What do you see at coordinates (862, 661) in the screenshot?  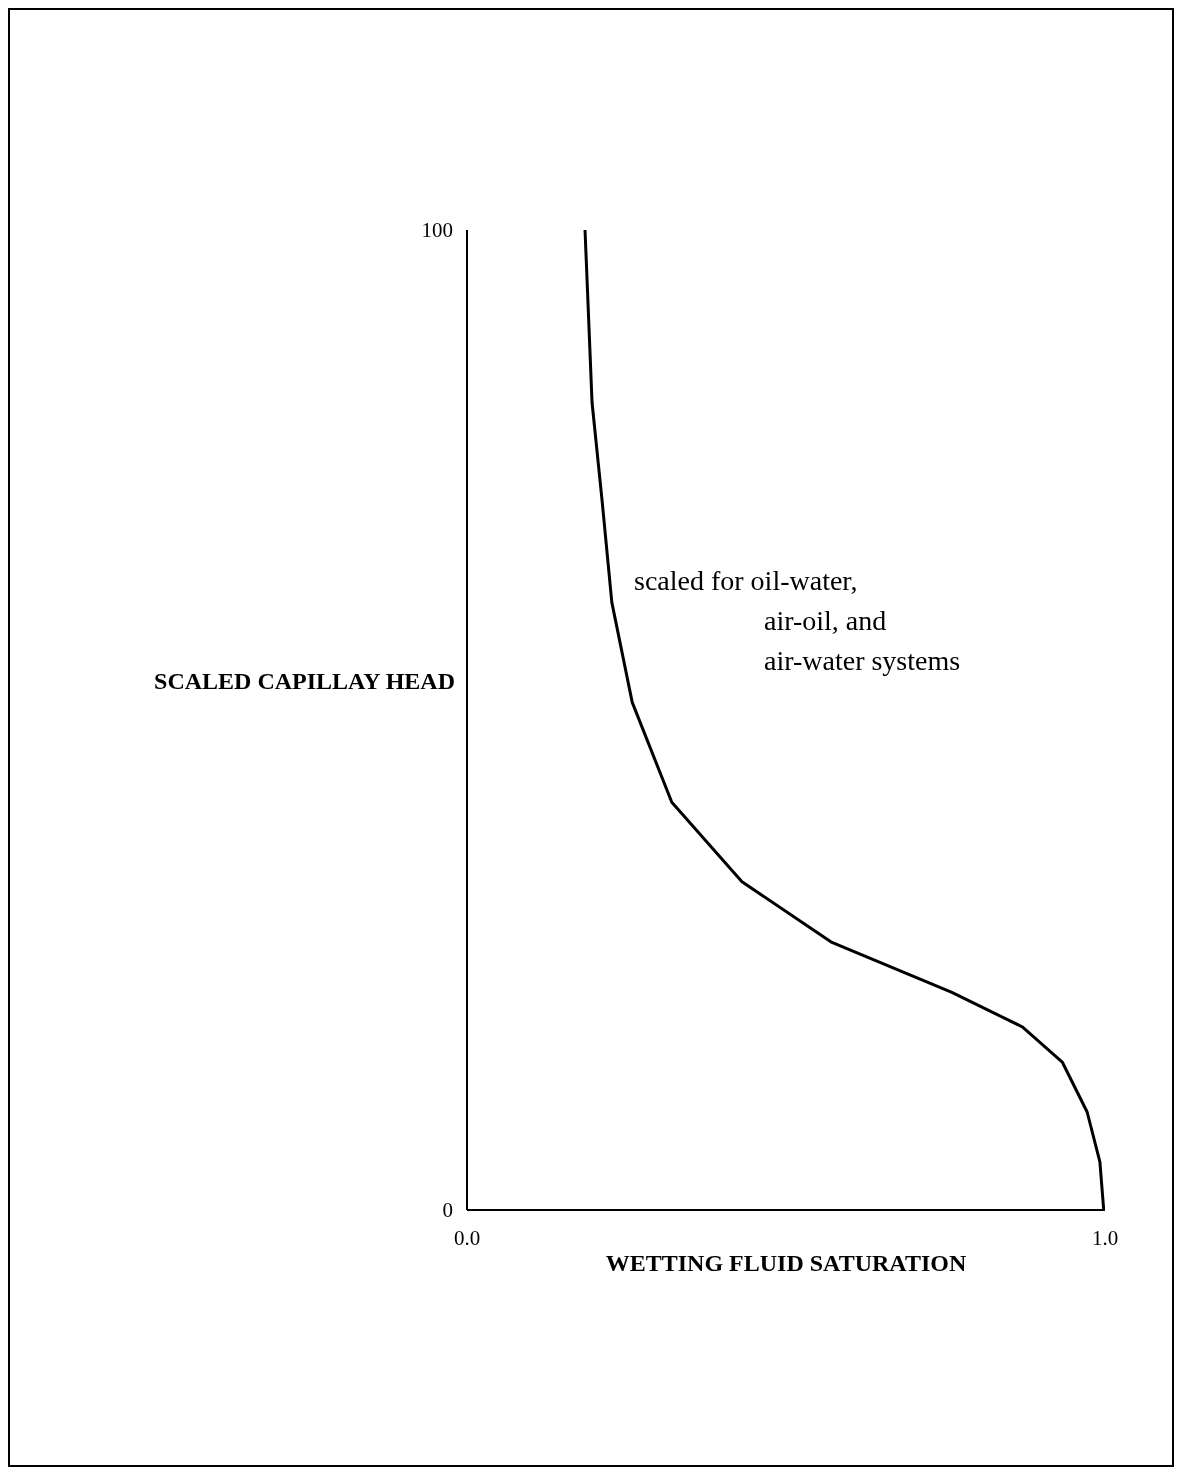 I see `annotation: air-water systems` at bounding box center [862, 661].